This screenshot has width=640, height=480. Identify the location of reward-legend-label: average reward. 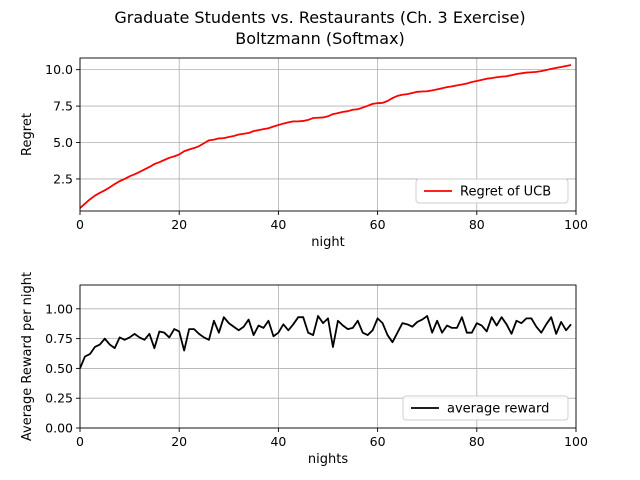
(498, 409).